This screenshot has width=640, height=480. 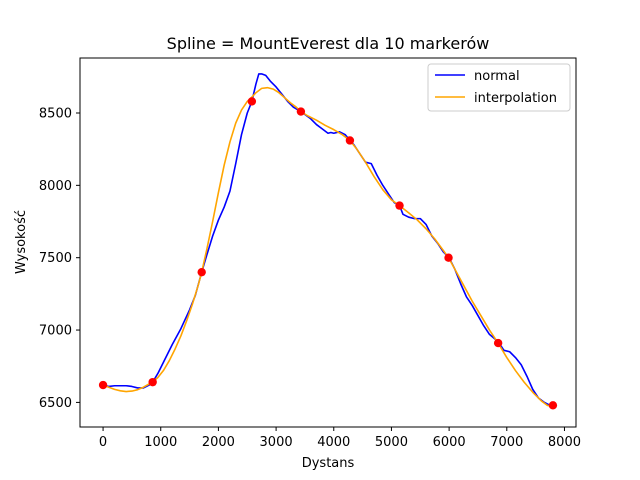 I want to click on chart-title: Spline = MountEverest dla 10 markerów, so click(x=328, y=43).